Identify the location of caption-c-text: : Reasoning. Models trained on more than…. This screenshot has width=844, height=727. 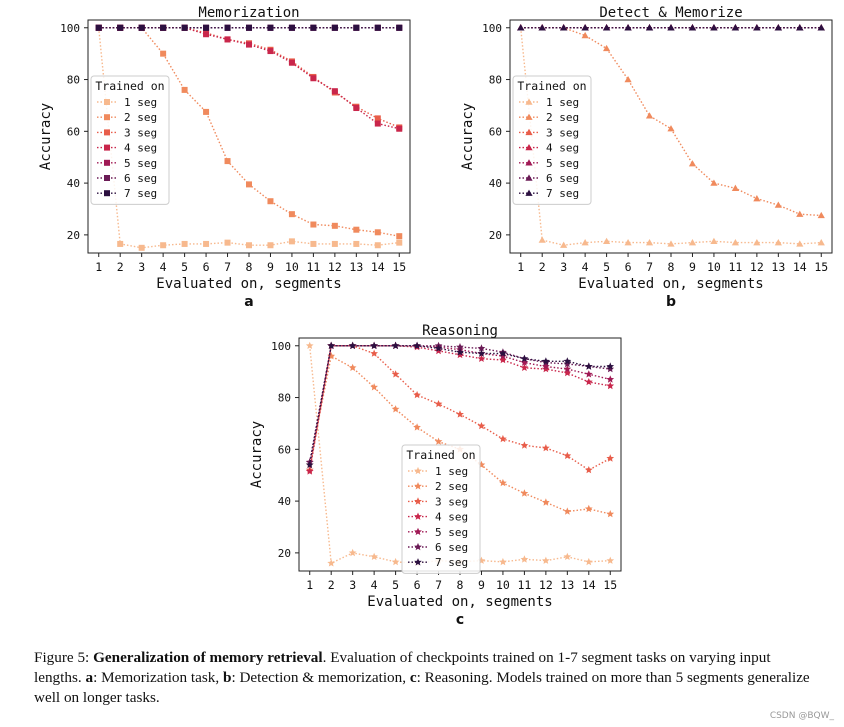
(422, 687).